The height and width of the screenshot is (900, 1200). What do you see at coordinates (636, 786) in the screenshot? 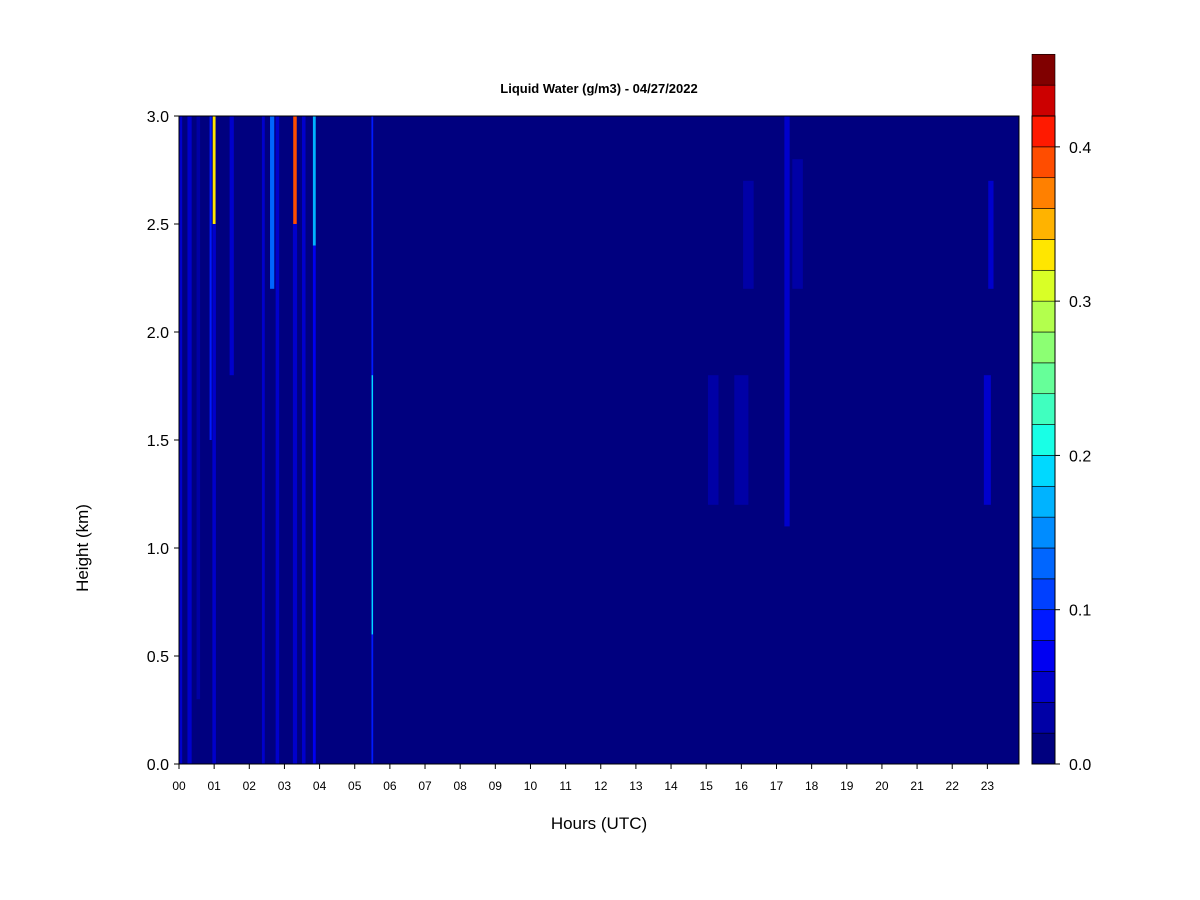
I see `x-tick-label: 13` at bounding box center [636, 786].